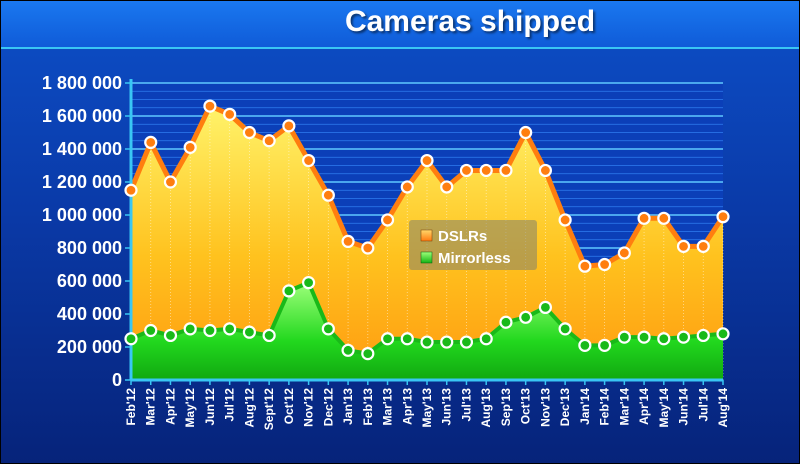 Image resolution: width=800 pixels, height=464 pixels. I want to click on legend-box, so click(473, 245).